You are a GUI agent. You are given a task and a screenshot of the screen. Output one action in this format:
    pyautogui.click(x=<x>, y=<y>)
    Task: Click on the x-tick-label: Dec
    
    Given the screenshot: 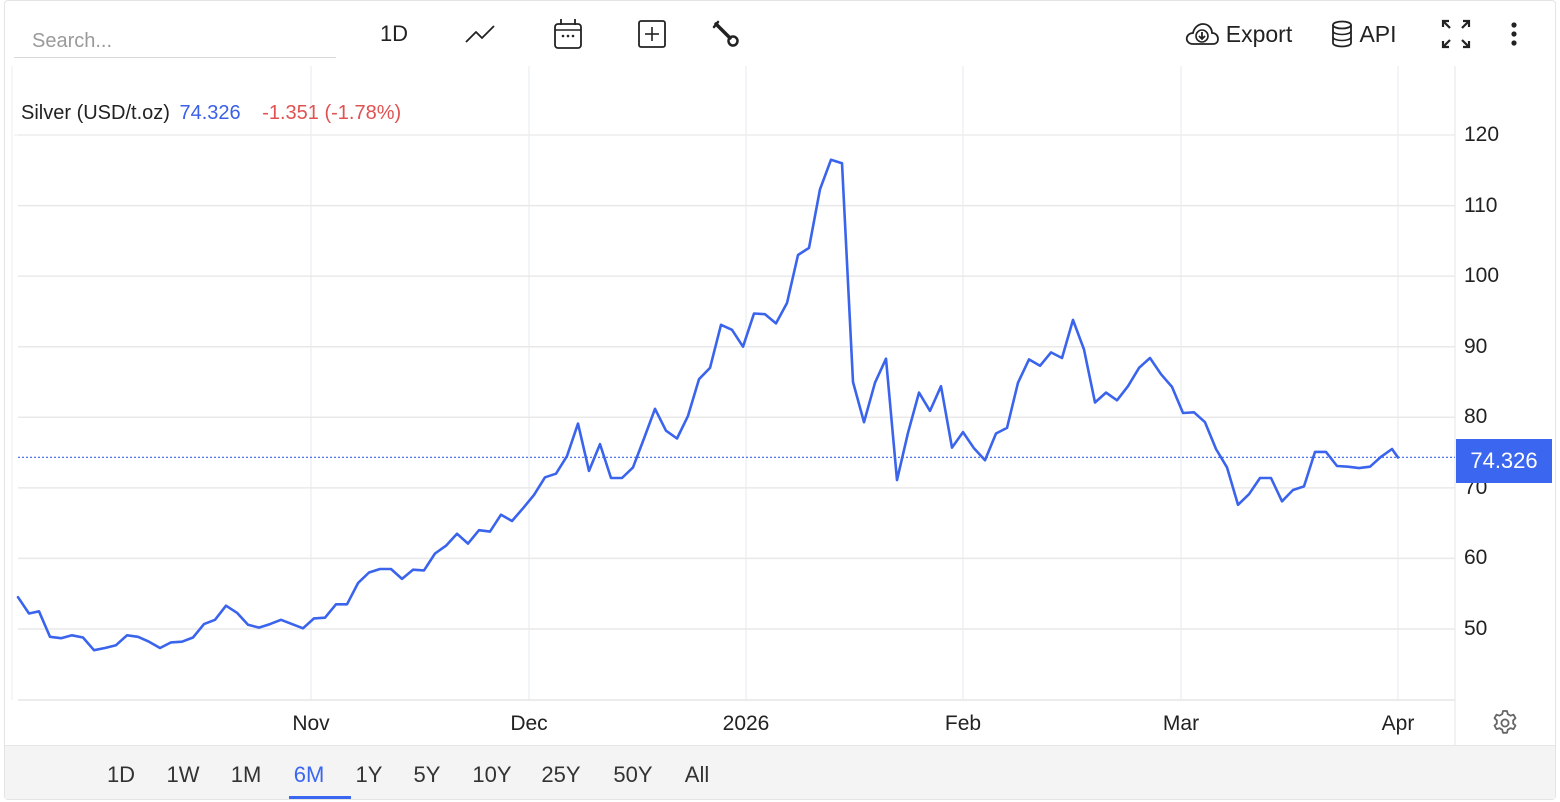 What is the action you would take?
    pyautogui.click(x=529, y=723)
    